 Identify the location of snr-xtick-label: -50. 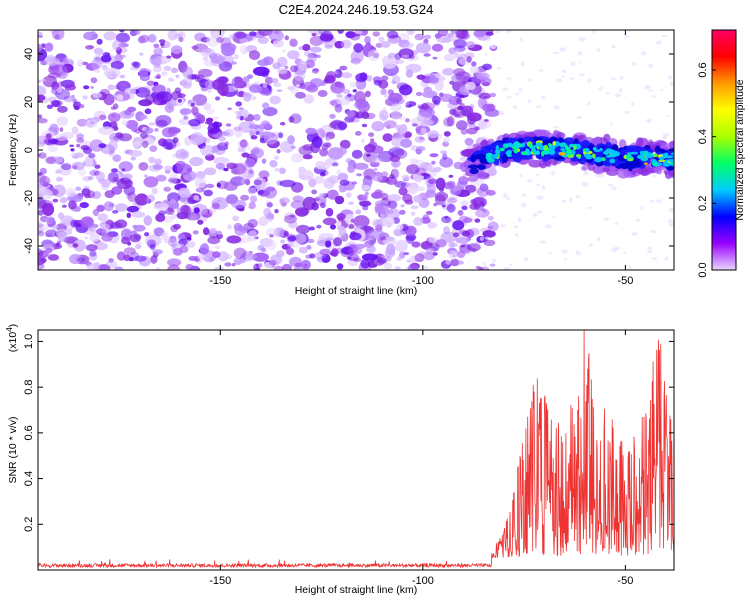
(625, 581).